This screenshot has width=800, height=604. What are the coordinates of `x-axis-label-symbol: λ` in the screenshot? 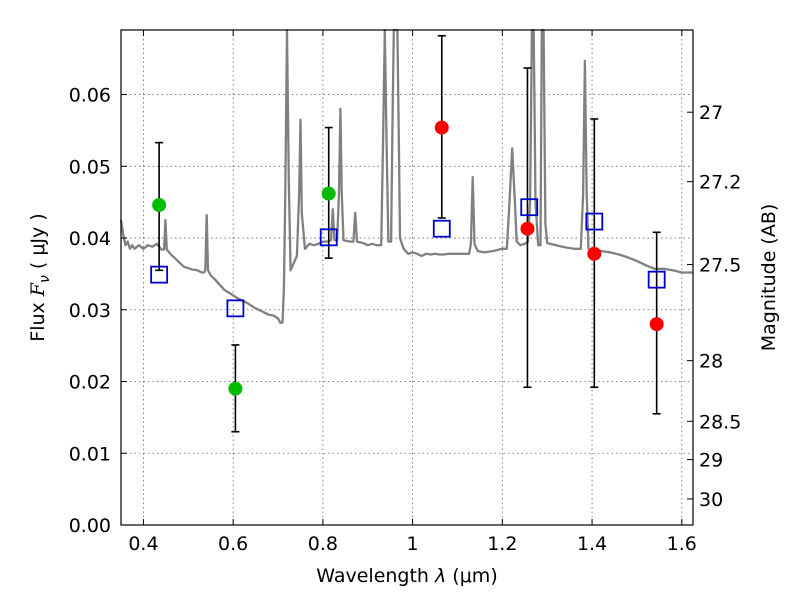 It's located at (440, 576).